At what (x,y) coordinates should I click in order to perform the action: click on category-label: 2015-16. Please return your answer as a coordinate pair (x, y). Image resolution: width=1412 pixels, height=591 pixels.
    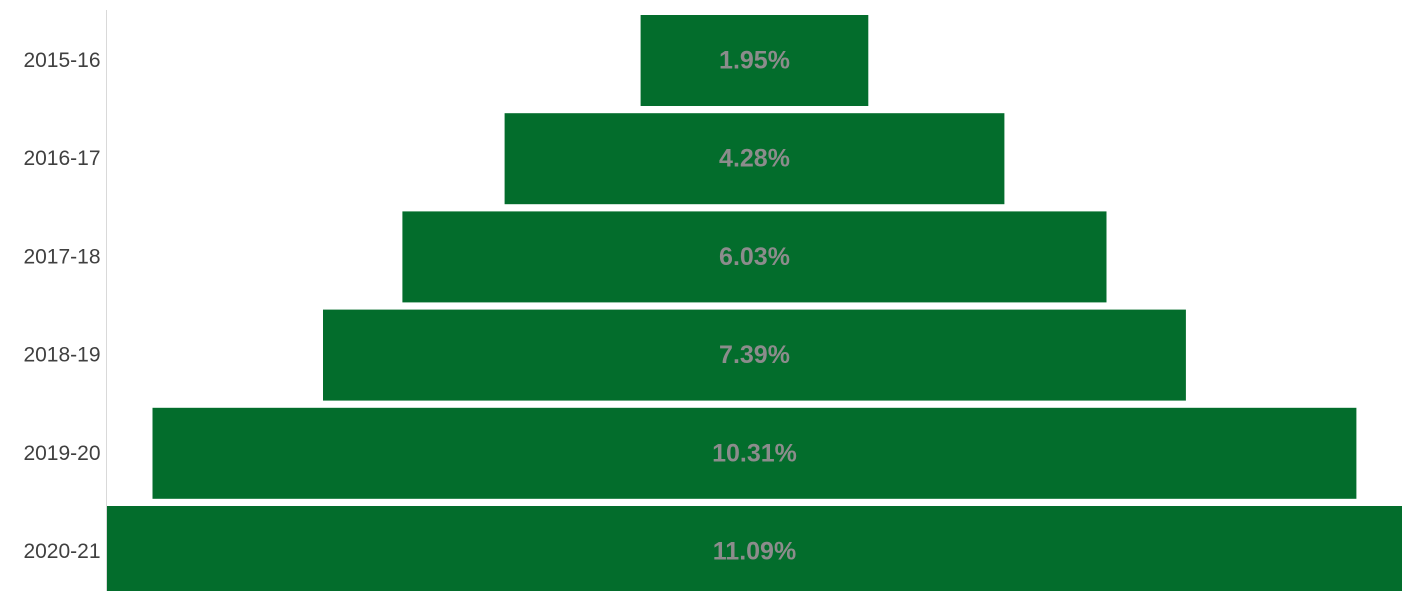
    Looking at the image, I should click on (61, 60).